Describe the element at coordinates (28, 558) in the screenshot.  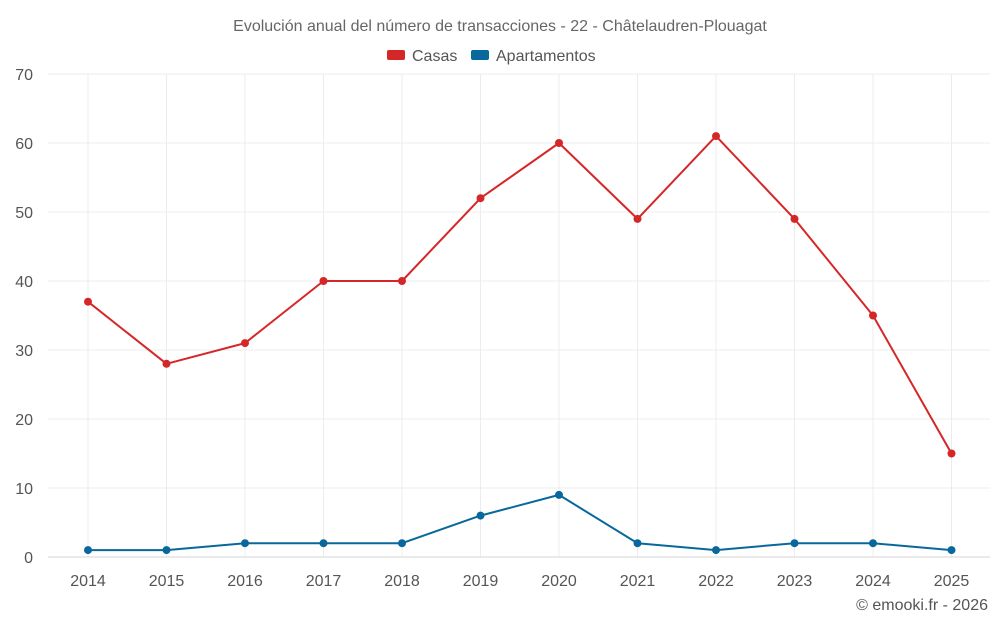
I see `y-tick-label: 0` at that location.